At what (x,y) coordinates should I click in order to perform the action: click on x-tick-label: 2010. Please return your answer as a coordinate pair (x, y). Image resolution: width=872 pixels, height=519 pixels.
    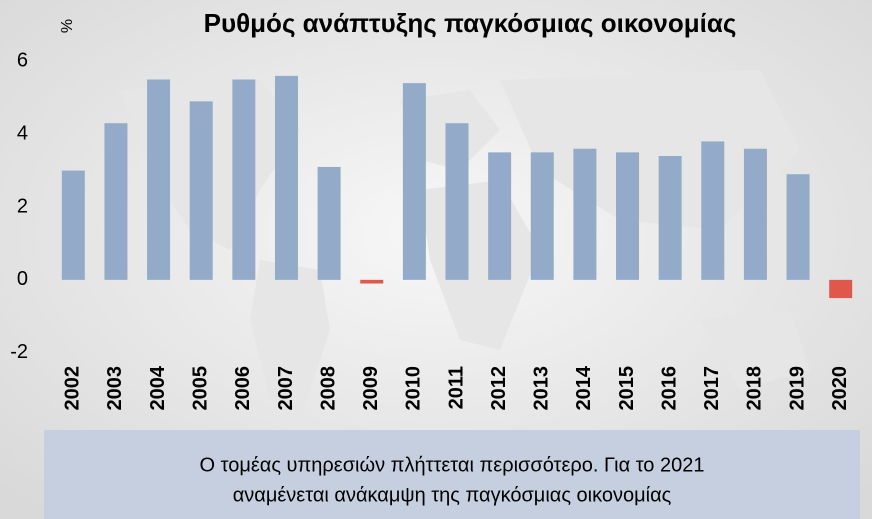
    Looking at the image, I should click on (414, 388).